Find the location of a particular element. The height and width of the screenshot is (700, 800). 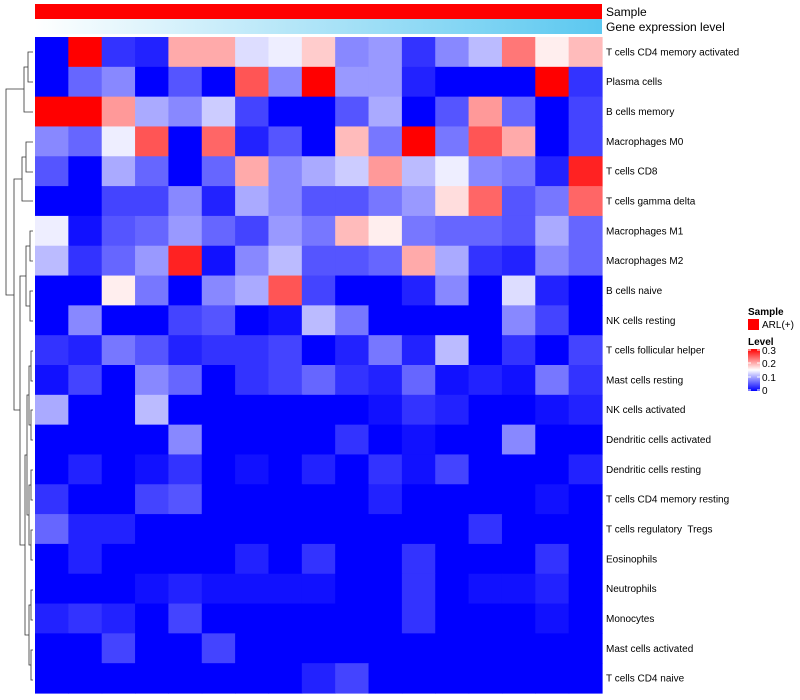

row-label: T cells regulatory Tregs is located at coordinates (659, 530).